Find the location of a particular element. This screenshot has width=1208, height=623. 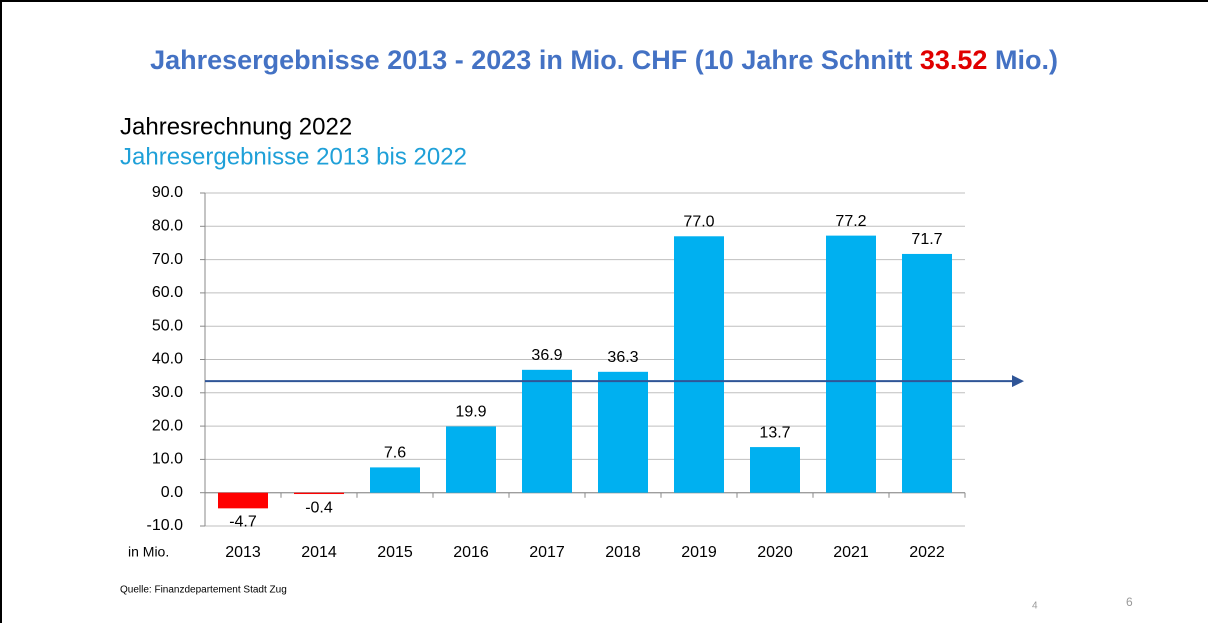

x-tick-label: 2013 is located at coordinates (243, 552).